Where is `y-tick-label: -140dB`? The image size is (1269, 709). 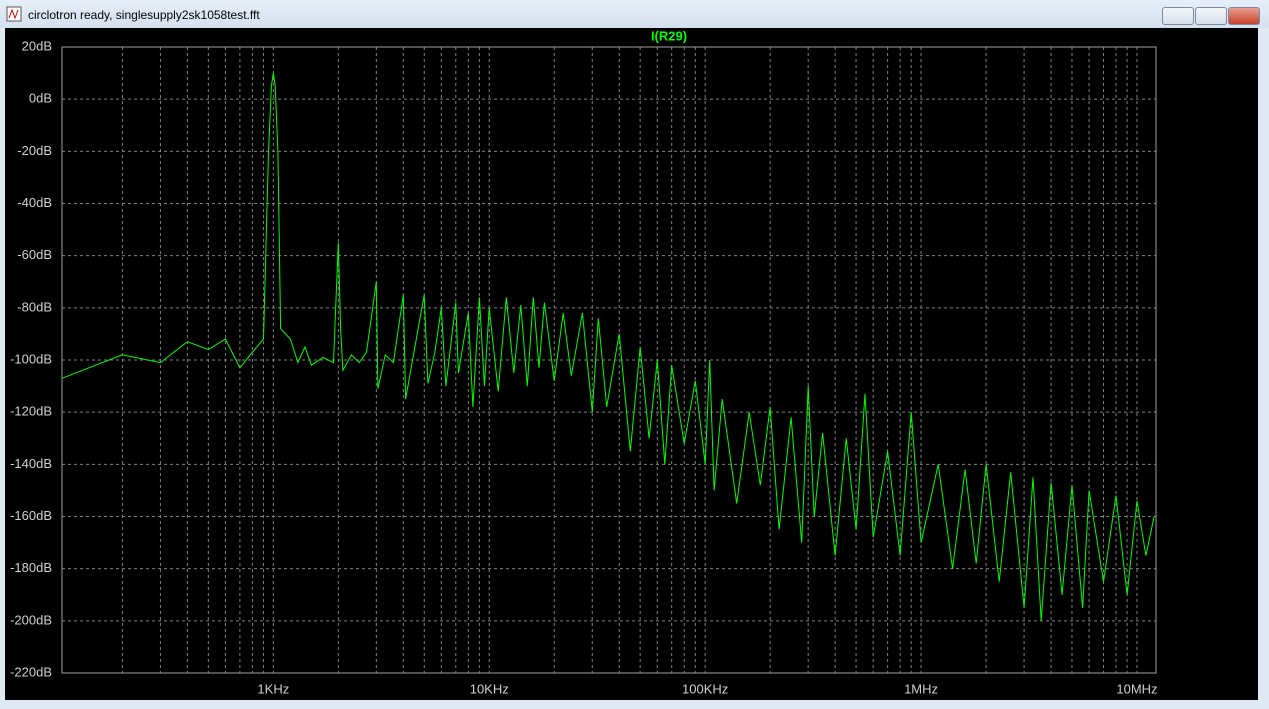 y-tick-label: -140dB is located at coordinates (31, 463).